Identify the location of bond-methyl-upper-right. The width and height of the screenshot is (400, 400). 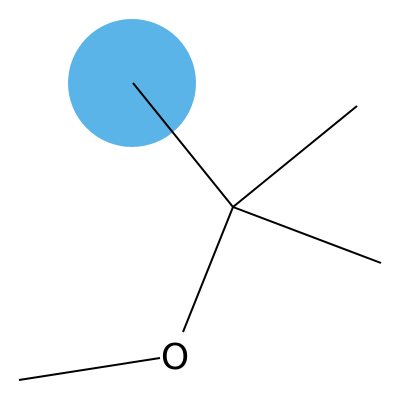
(295, 156).